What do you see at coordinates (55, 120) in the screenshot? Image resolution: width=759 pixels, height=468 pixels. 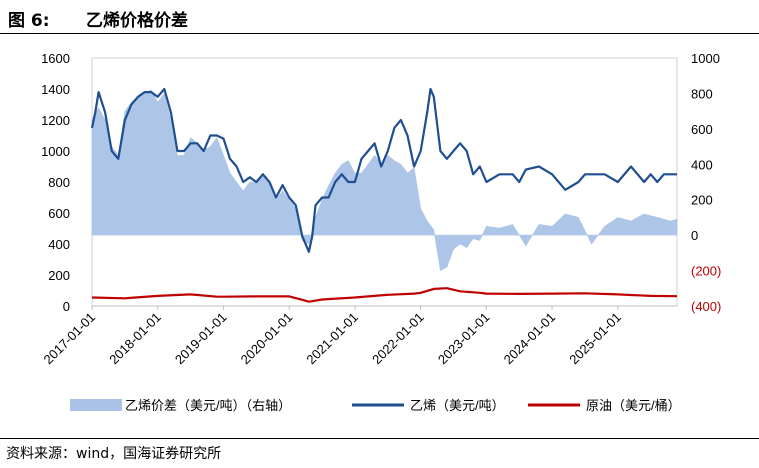 I see `left-tick-label: 1200` at bounding box center [55, 120].